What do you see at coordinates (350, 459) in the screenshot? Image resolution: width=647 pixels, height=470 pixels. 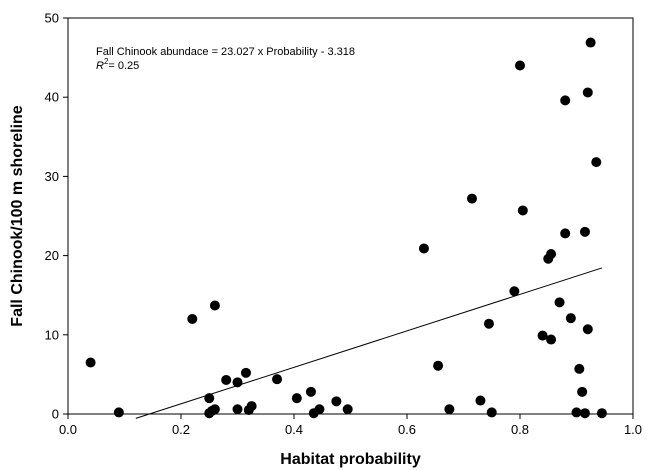 I see `x-axis-title: Habitat probability` at bounding box center [350, 459].